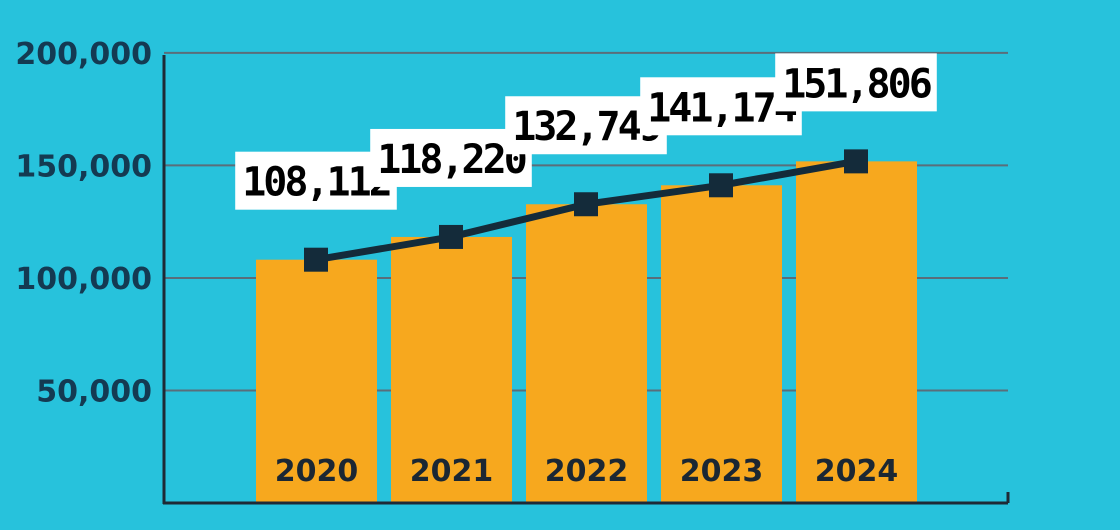 The height and width of the screenshot is (530, 1120). What do you see at coordinates (857, 471) in the screenshot?
I see `category-label-2024: 2024` at bounding box center [857, 471].